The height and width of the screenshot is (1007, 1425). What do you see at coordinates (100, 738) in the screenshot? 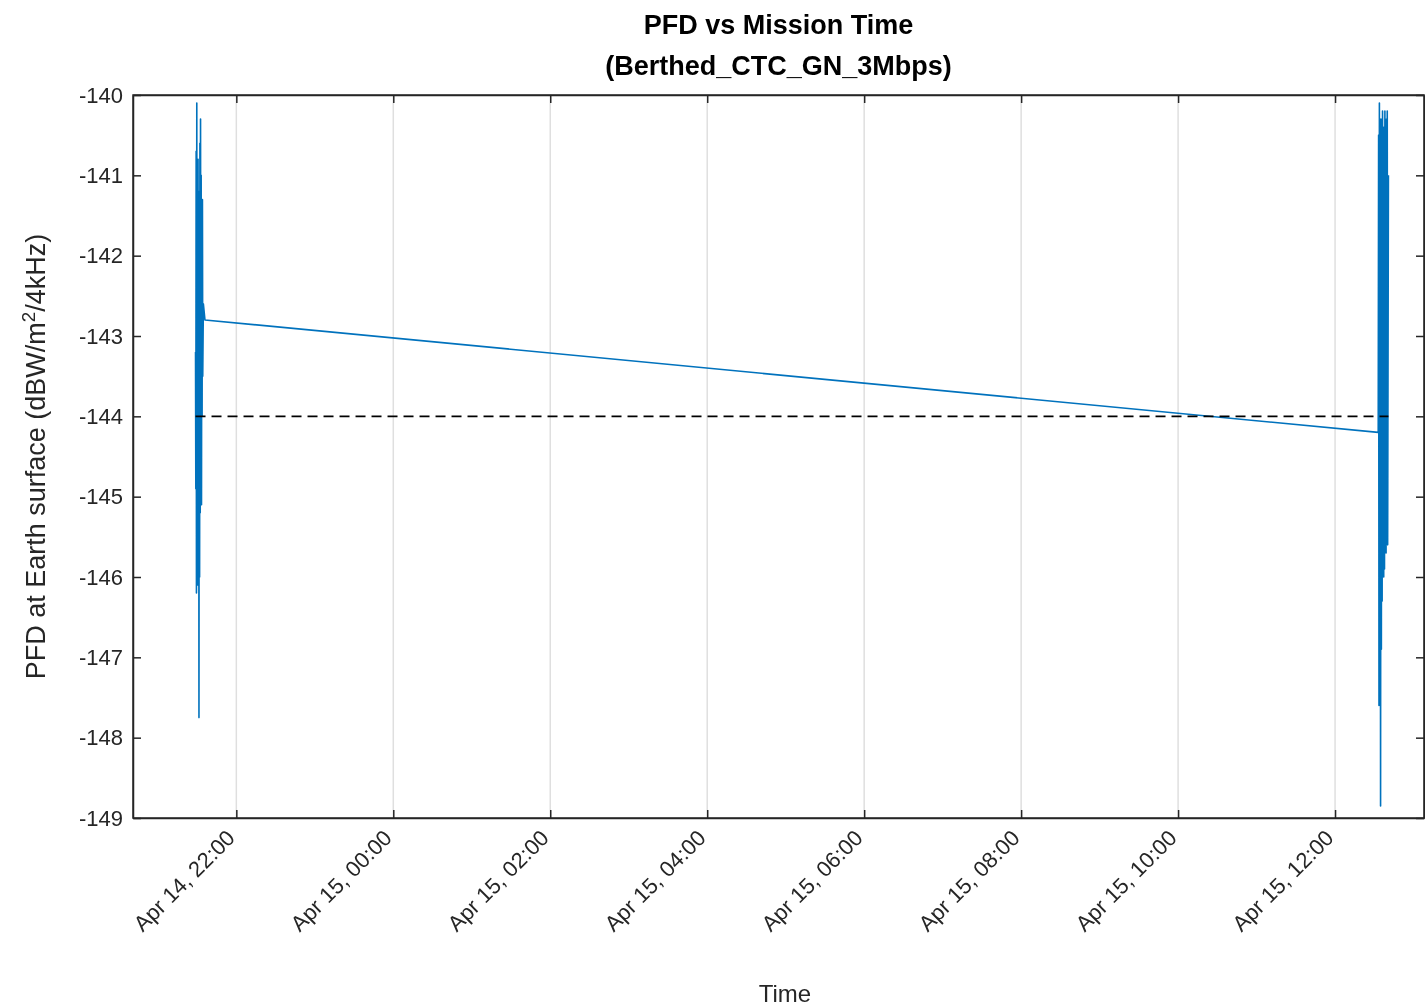
I see `y-tick-label: -148` at bounding box center [100, 738].